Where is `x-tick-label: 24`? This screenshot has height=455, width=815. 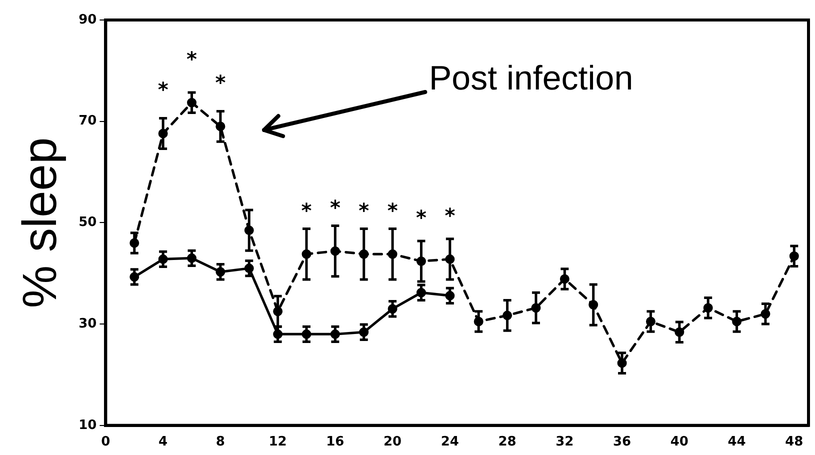 x-tick-label: 24 is located at coordinates (449, 442).